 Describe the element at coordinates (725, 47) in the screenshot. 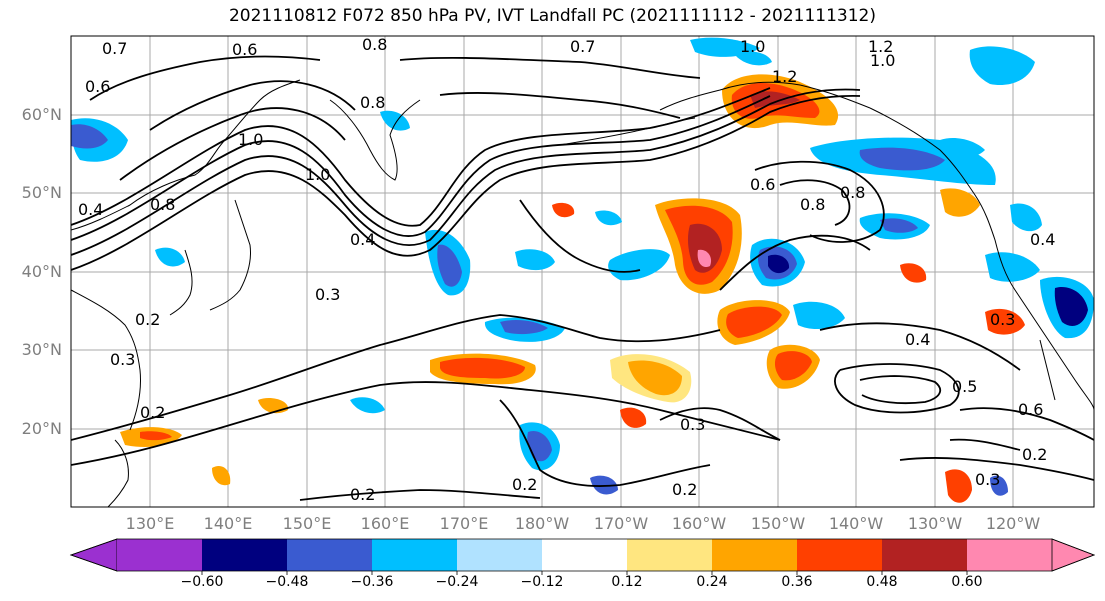

I see `negative-anomaly-north` at that location.